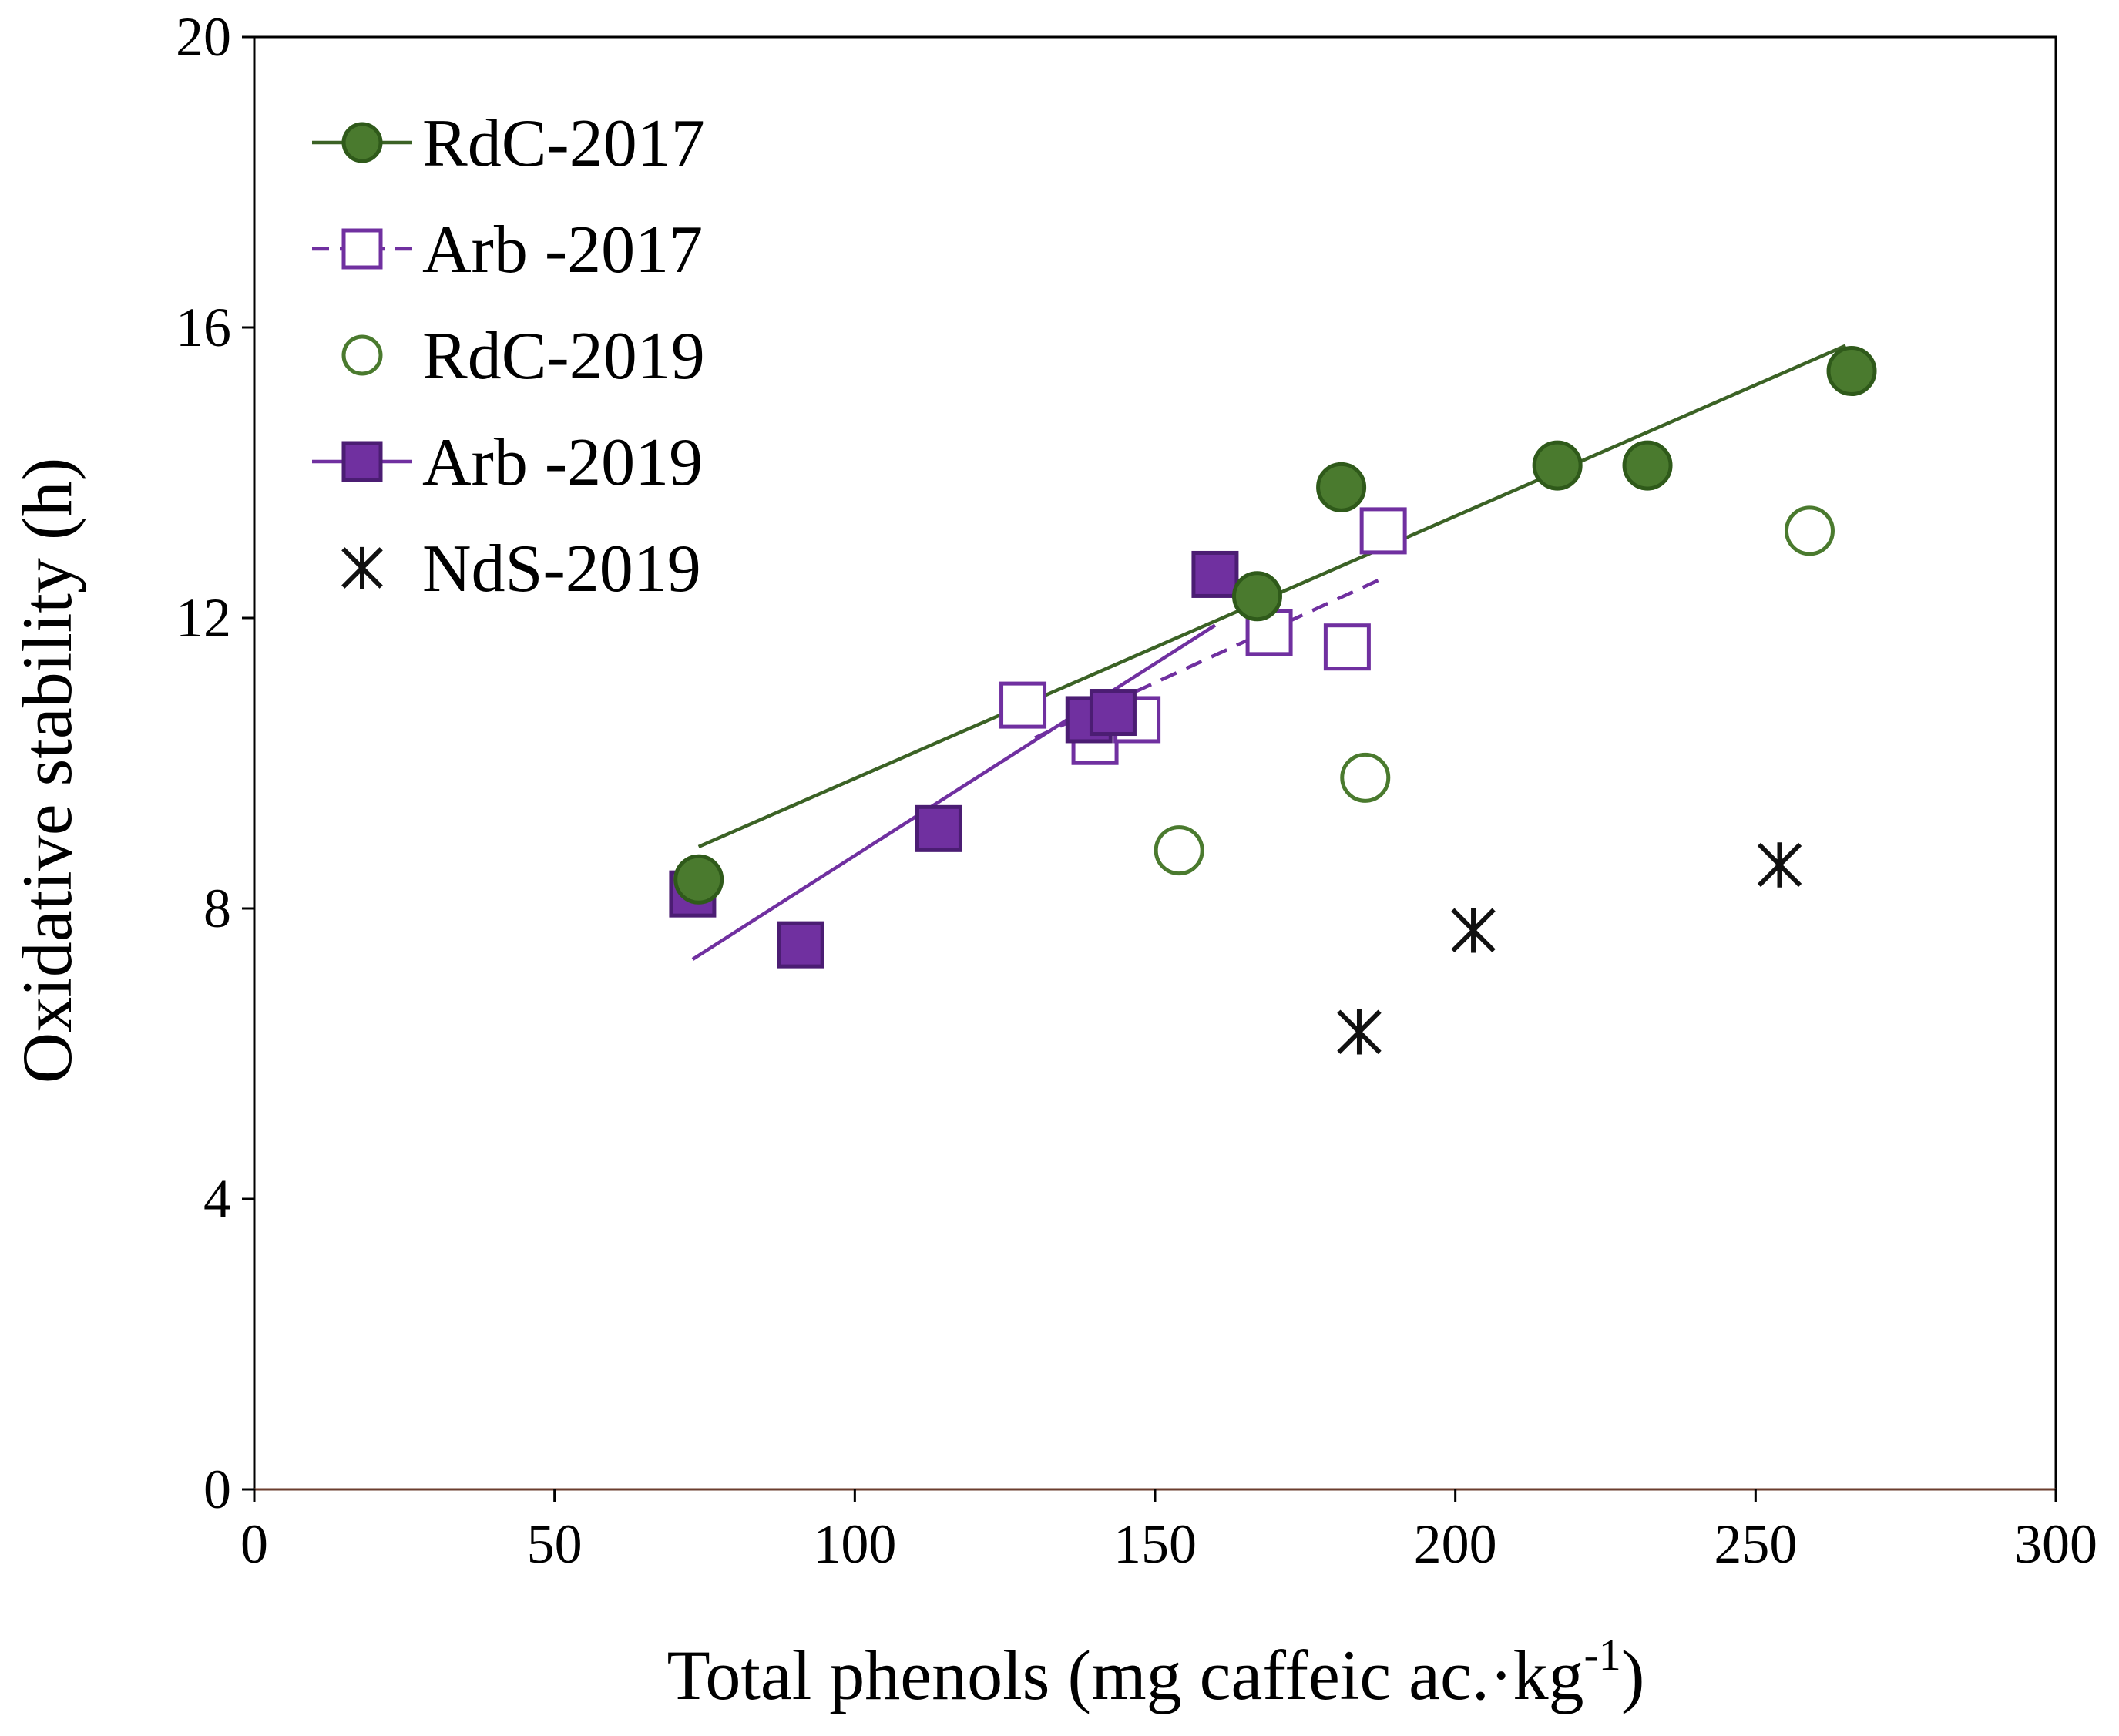  What do you see at coordinates (217, 1490) in the screenshot?
I see `y-tick-label: 0` at bounding box center [217, 1490].